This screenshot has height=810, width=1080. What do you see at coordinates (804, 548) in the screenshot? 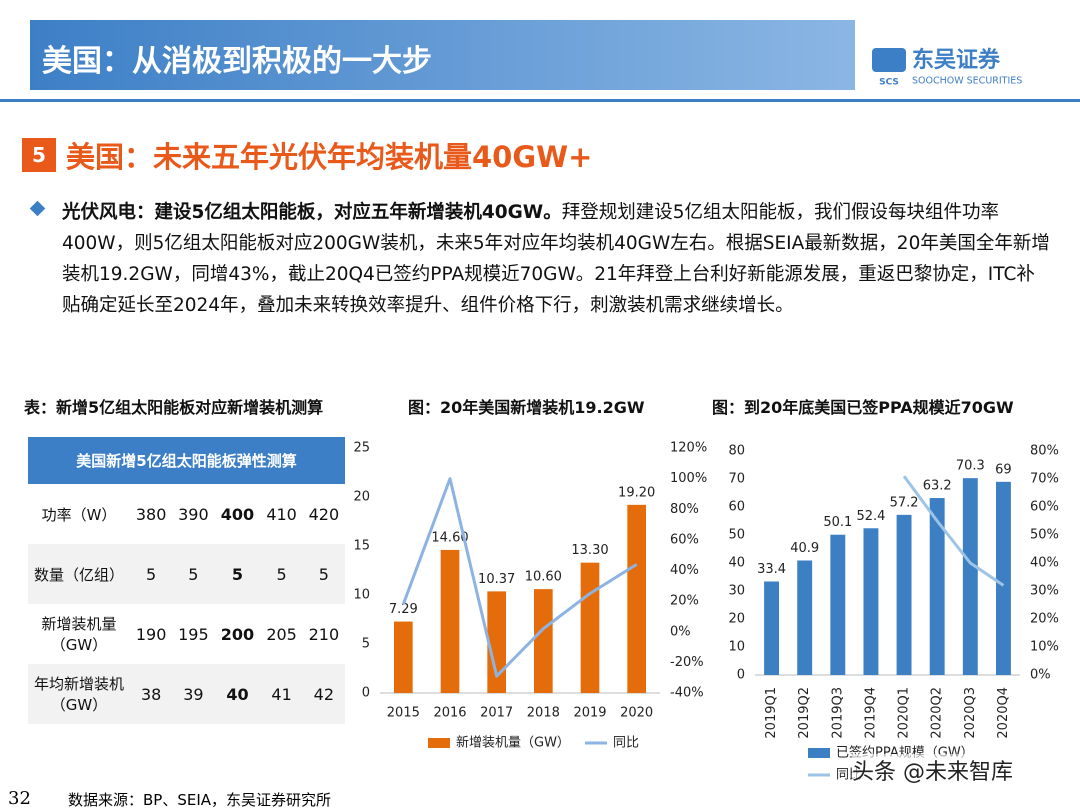
I see `data-label: 40.9` at bounding box center [804, 548].